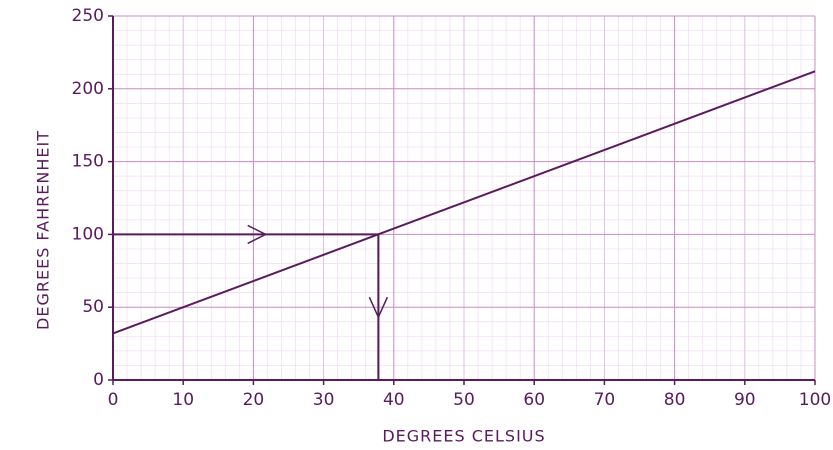  What do you see at coordinates (113, 400) in the screenshot?
I see `x-tick-label: 0` at bounding box center [113, 400].